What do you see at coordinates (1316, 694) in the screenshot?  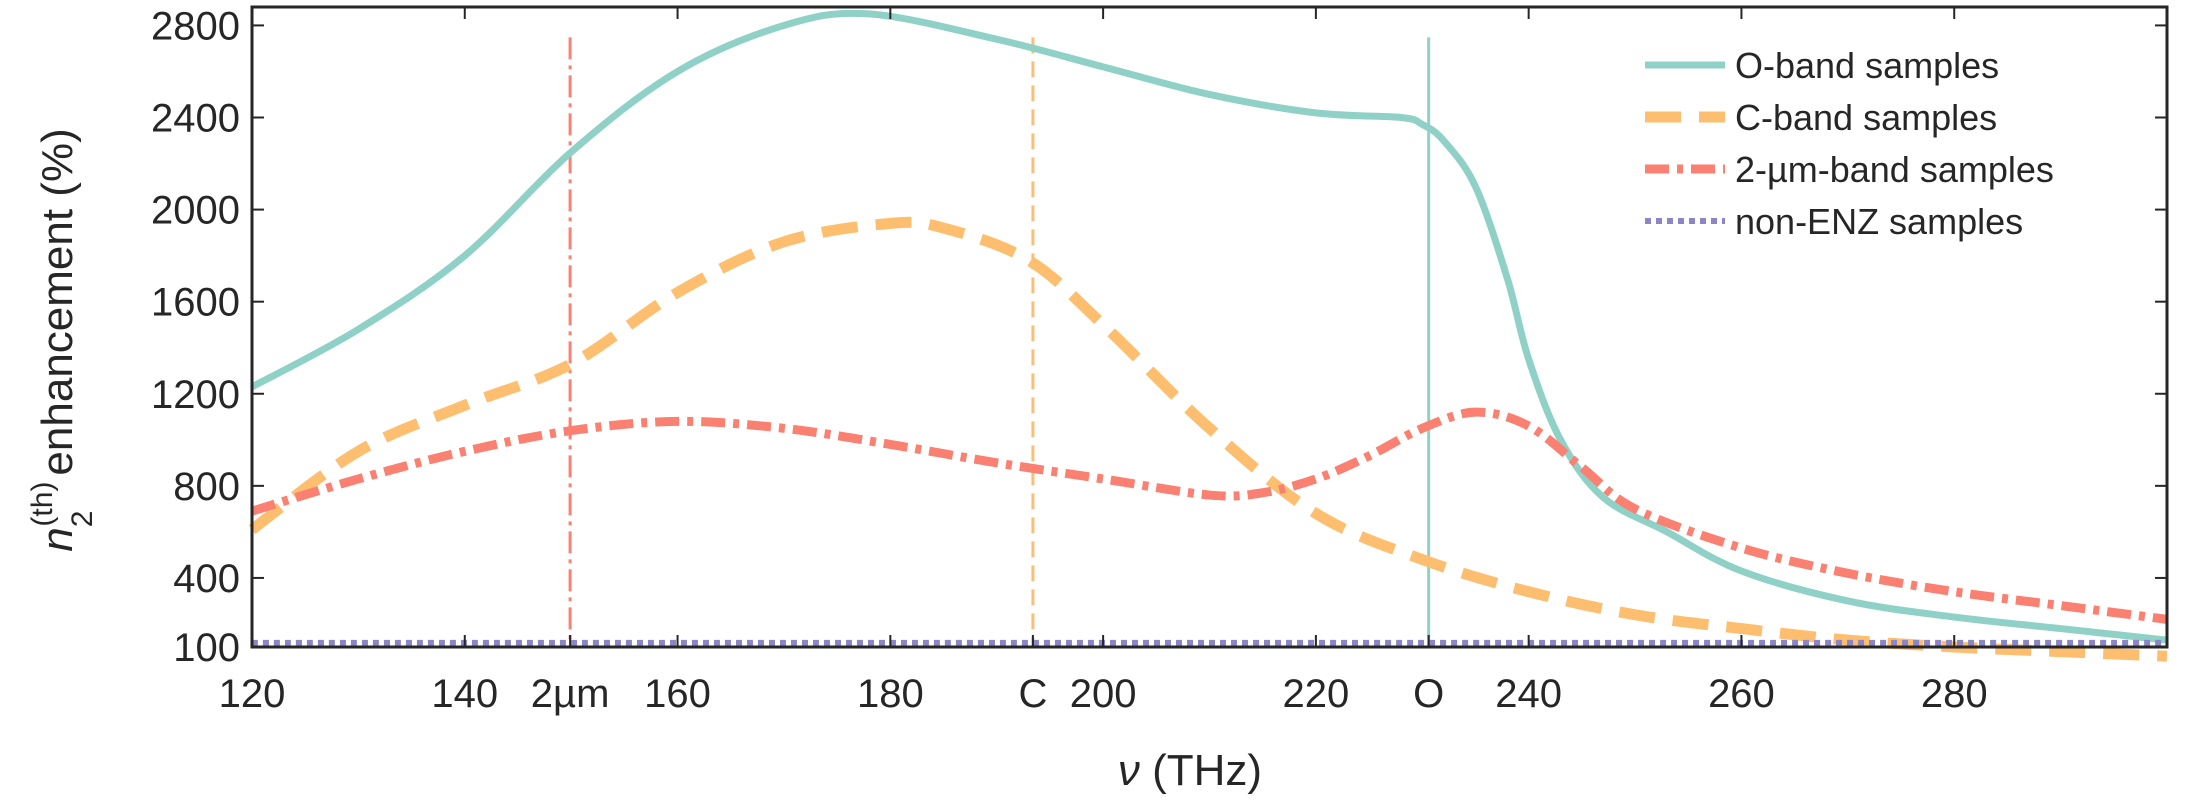 I see `x-tick-label: 220` at bounding box center [1316, 694].